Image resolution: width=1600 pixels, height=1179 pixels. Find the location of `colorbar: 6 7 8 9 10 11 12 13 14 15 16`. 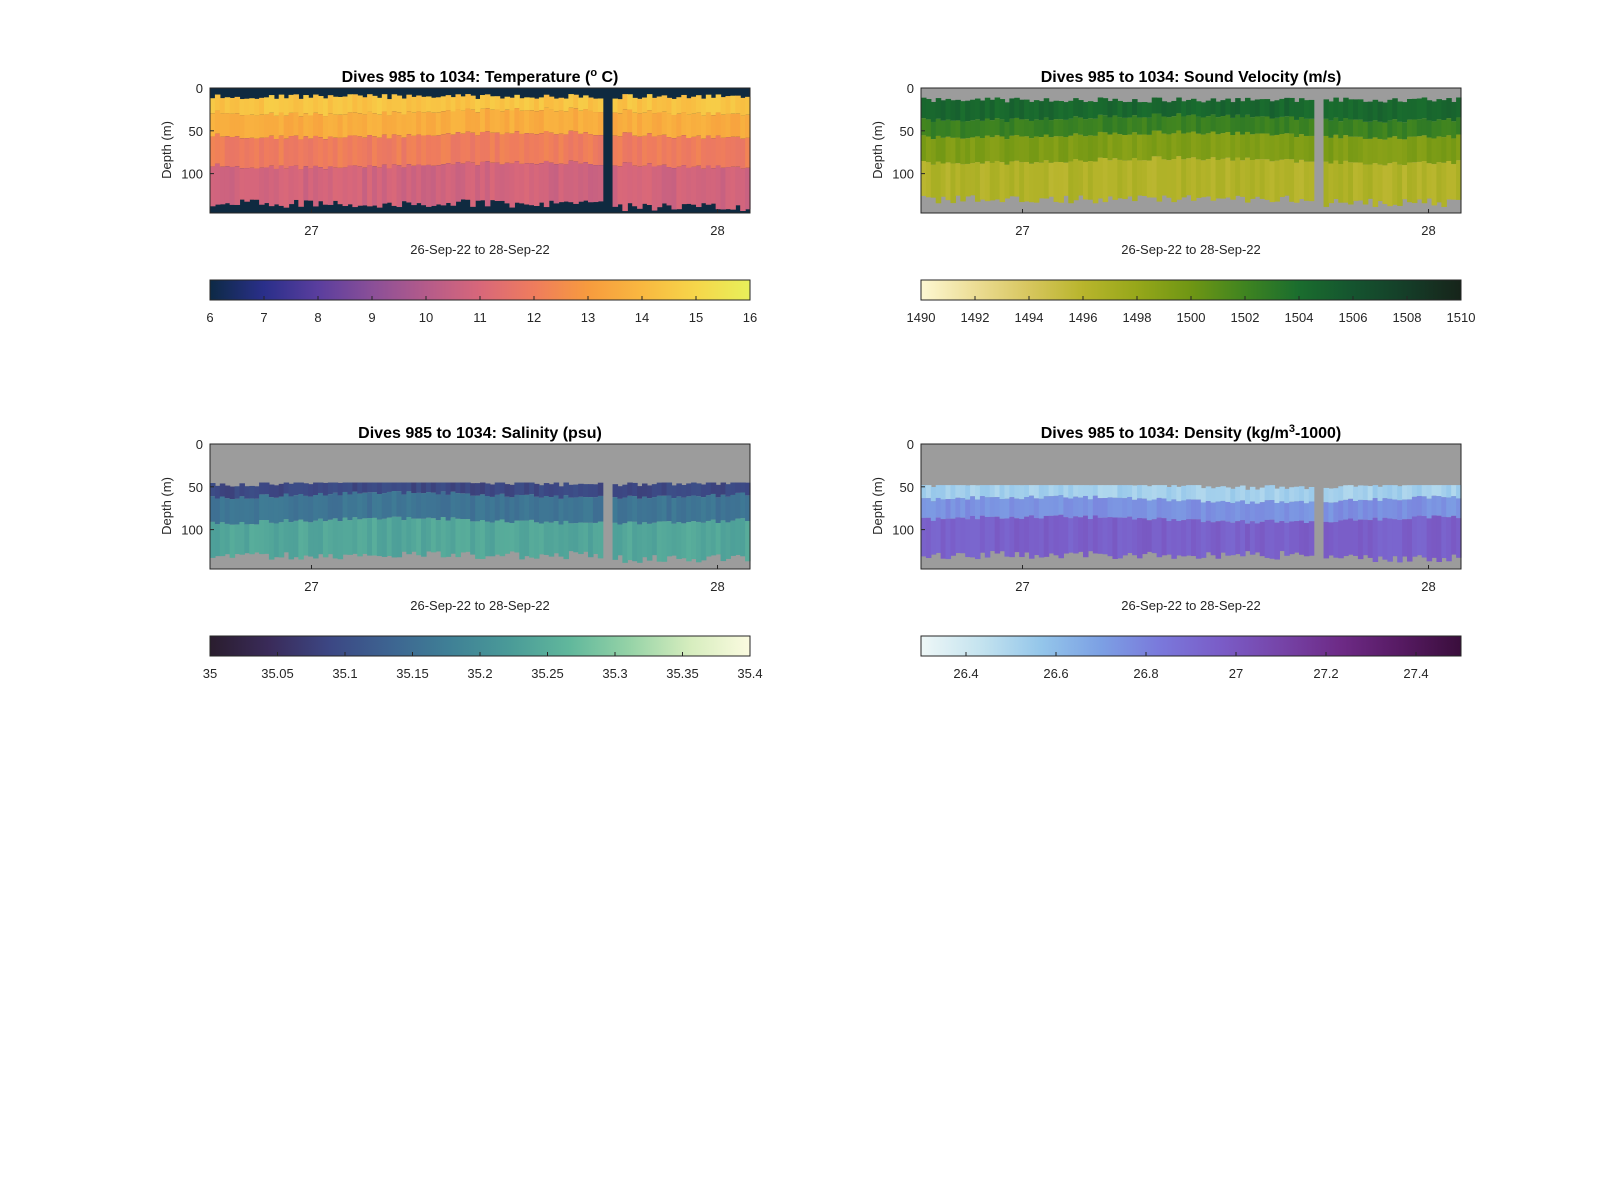

colorbar: 6 7 8 9 10 11 12 13 14 15 16 is located at coordinates (481, 302).